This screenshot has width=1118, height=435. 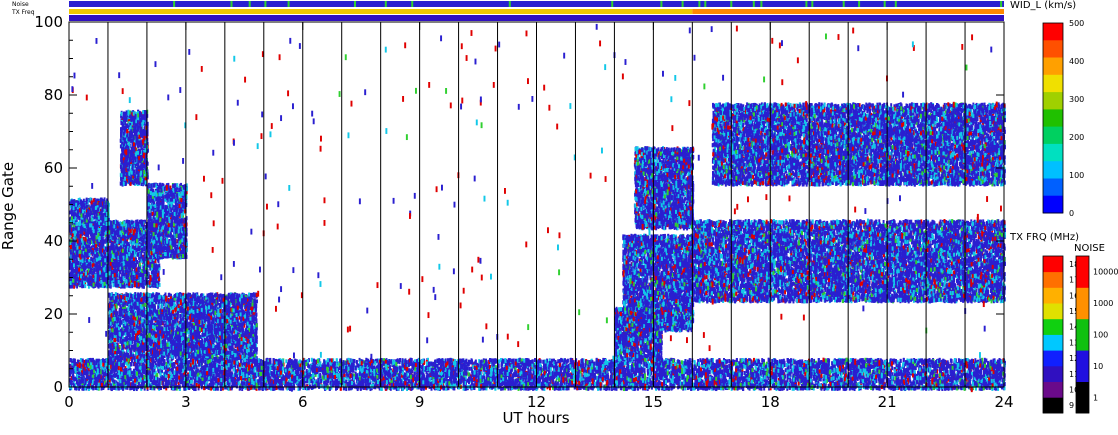 What do you see at coordinates (536, 18) in the screenshot?
I see `stereo-strip` at bounding box center [536, 18].